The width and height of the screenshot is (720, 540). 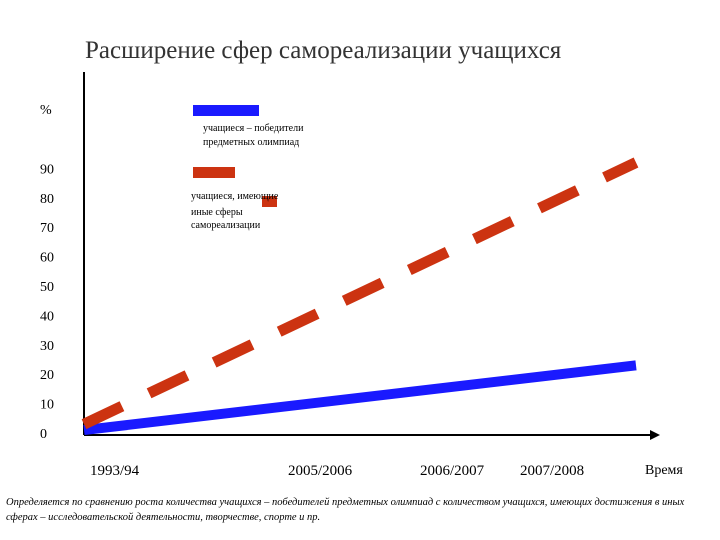 What do you see at coordinates (47, 346) in the screenshot?
I see `y-tick-label: 30` at bounding box center [47, 346].